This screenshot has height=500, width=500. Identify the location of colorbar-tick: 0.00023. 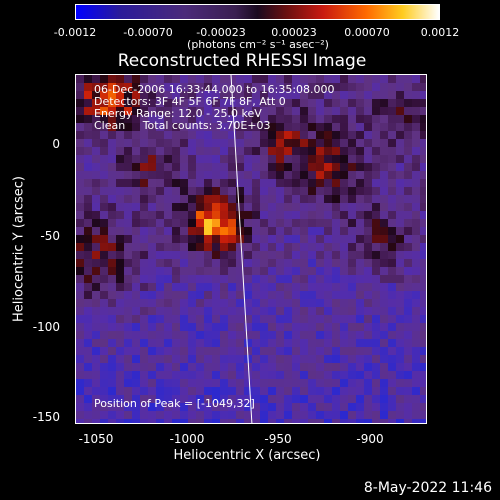
(294, 32).